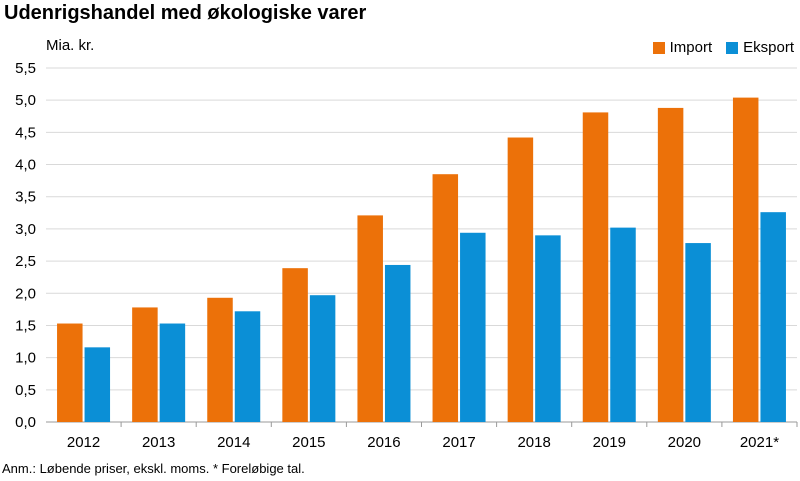 The width and height of the screenshot is (800, 481). What do you see at coordinates (658, 47) in the screenshot?
I see `legend-swatch-import` at bounding box center [658, 47].